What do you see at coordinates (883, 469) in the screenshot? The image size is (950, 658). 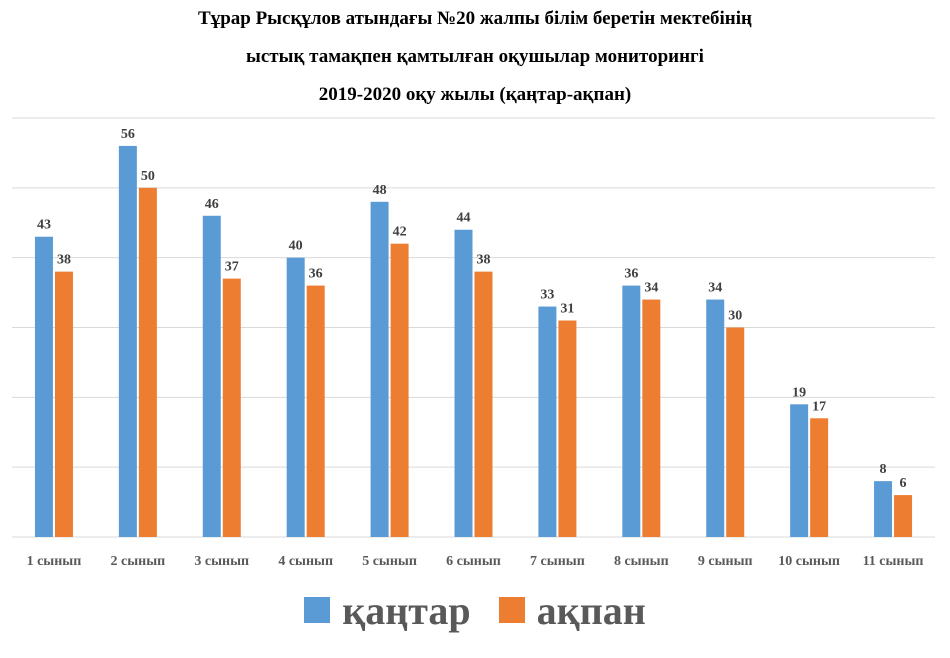 I see `data-label-1: 8` at bounding box center [883, 469].